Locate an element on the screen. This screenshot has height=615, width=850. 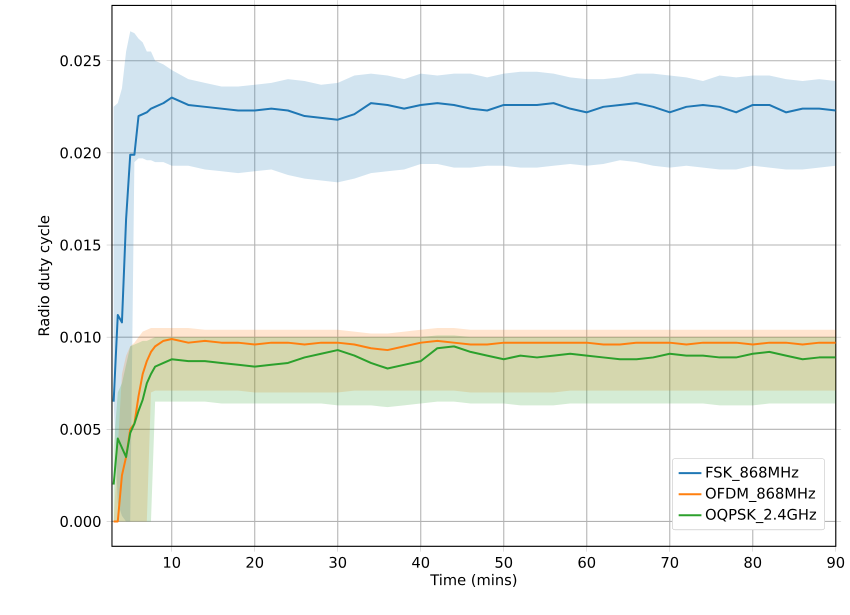
y-tick-label: 0.025 is located at coordinates (80, 60).